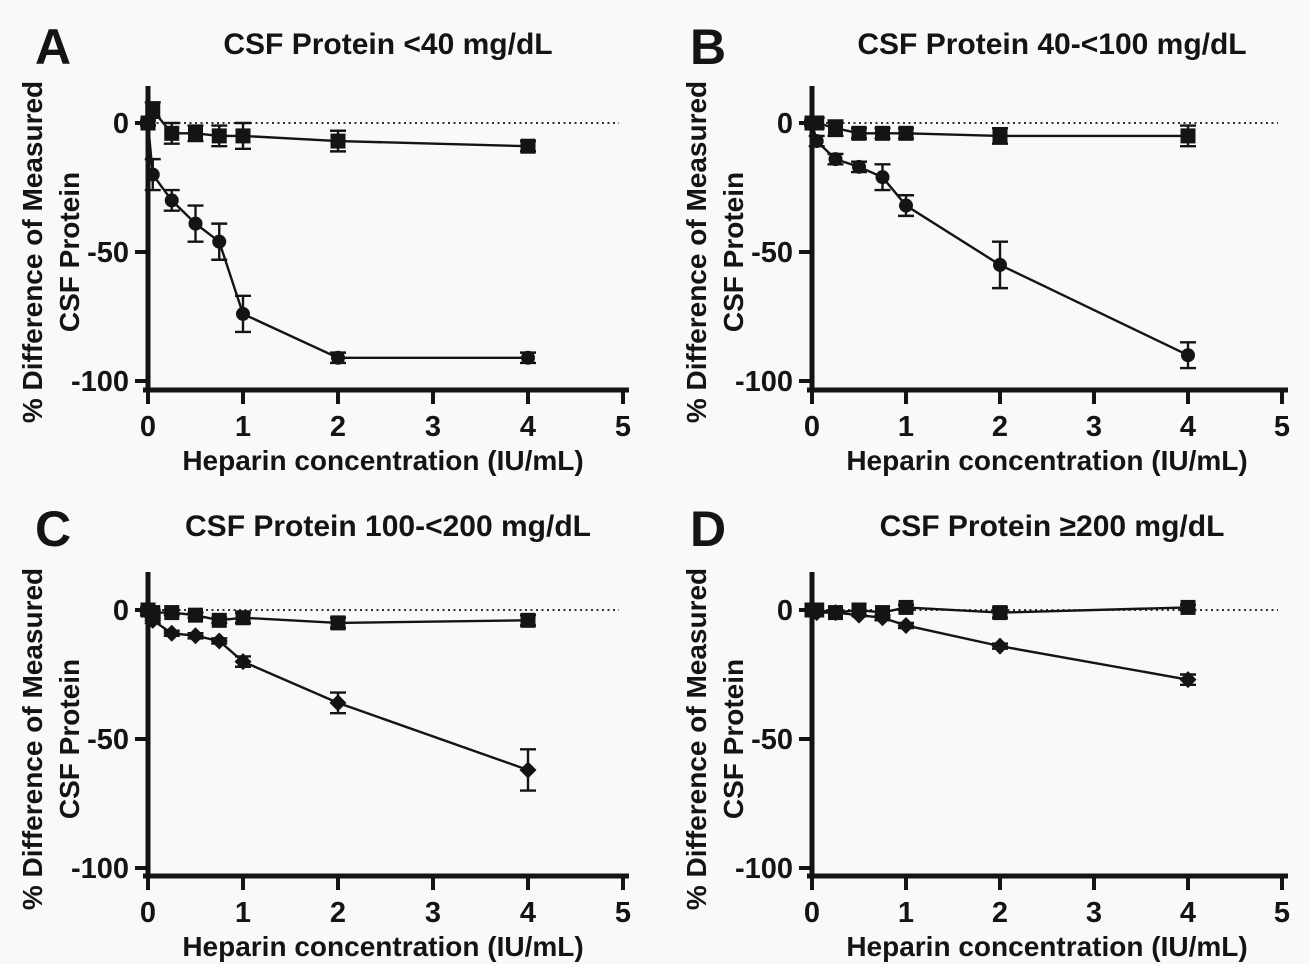  I want to click on panel-title: CSF Protein <40 mg/dL, so click(387, 44).